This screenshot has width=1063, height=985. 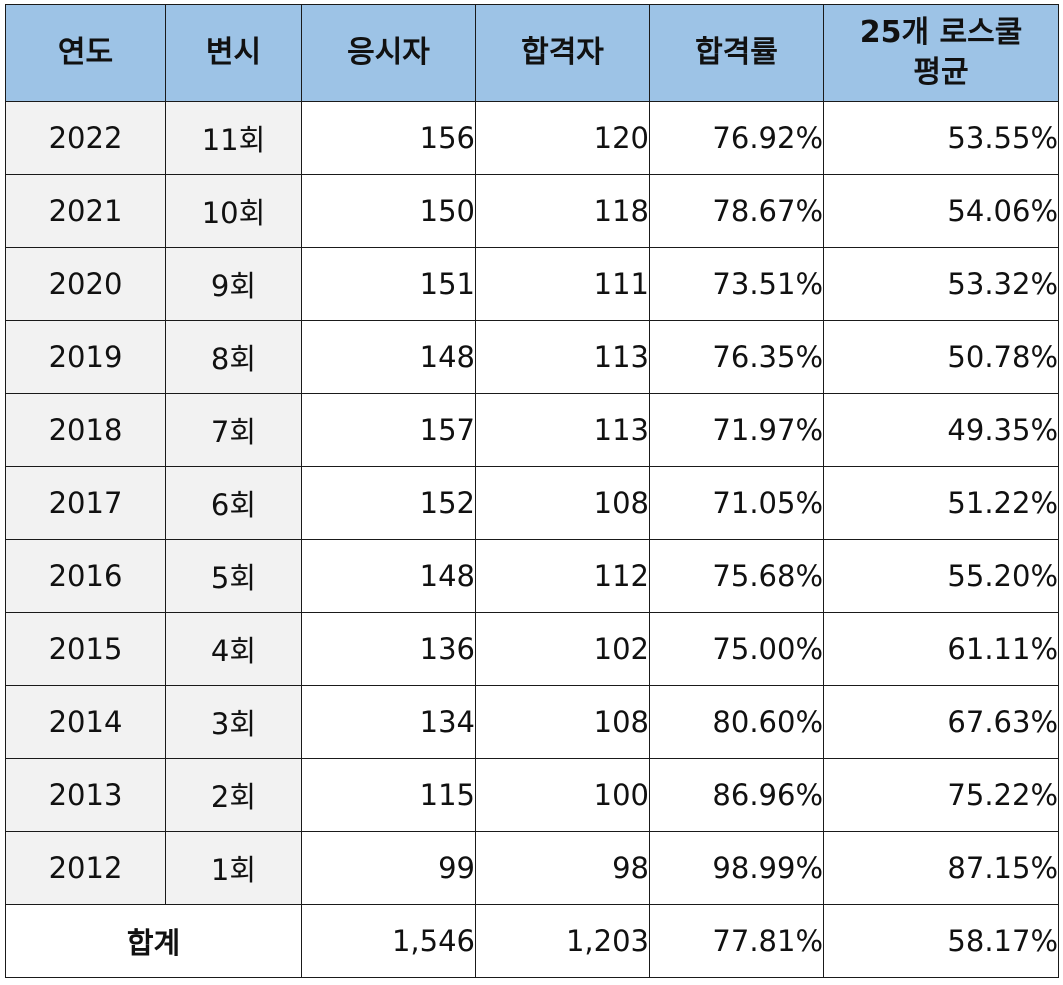 I want to click on total-label: 합계, so click(x=153, y=941).